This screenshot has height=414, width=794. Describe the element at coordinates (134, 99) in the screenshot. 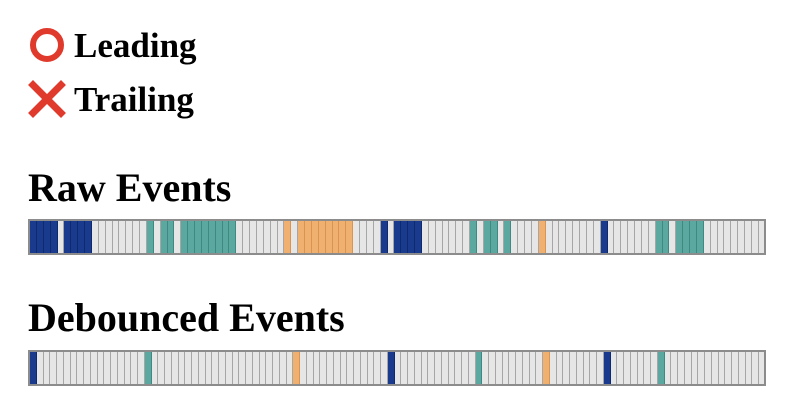

I see `option-trailing-label: Trailing` at that location.